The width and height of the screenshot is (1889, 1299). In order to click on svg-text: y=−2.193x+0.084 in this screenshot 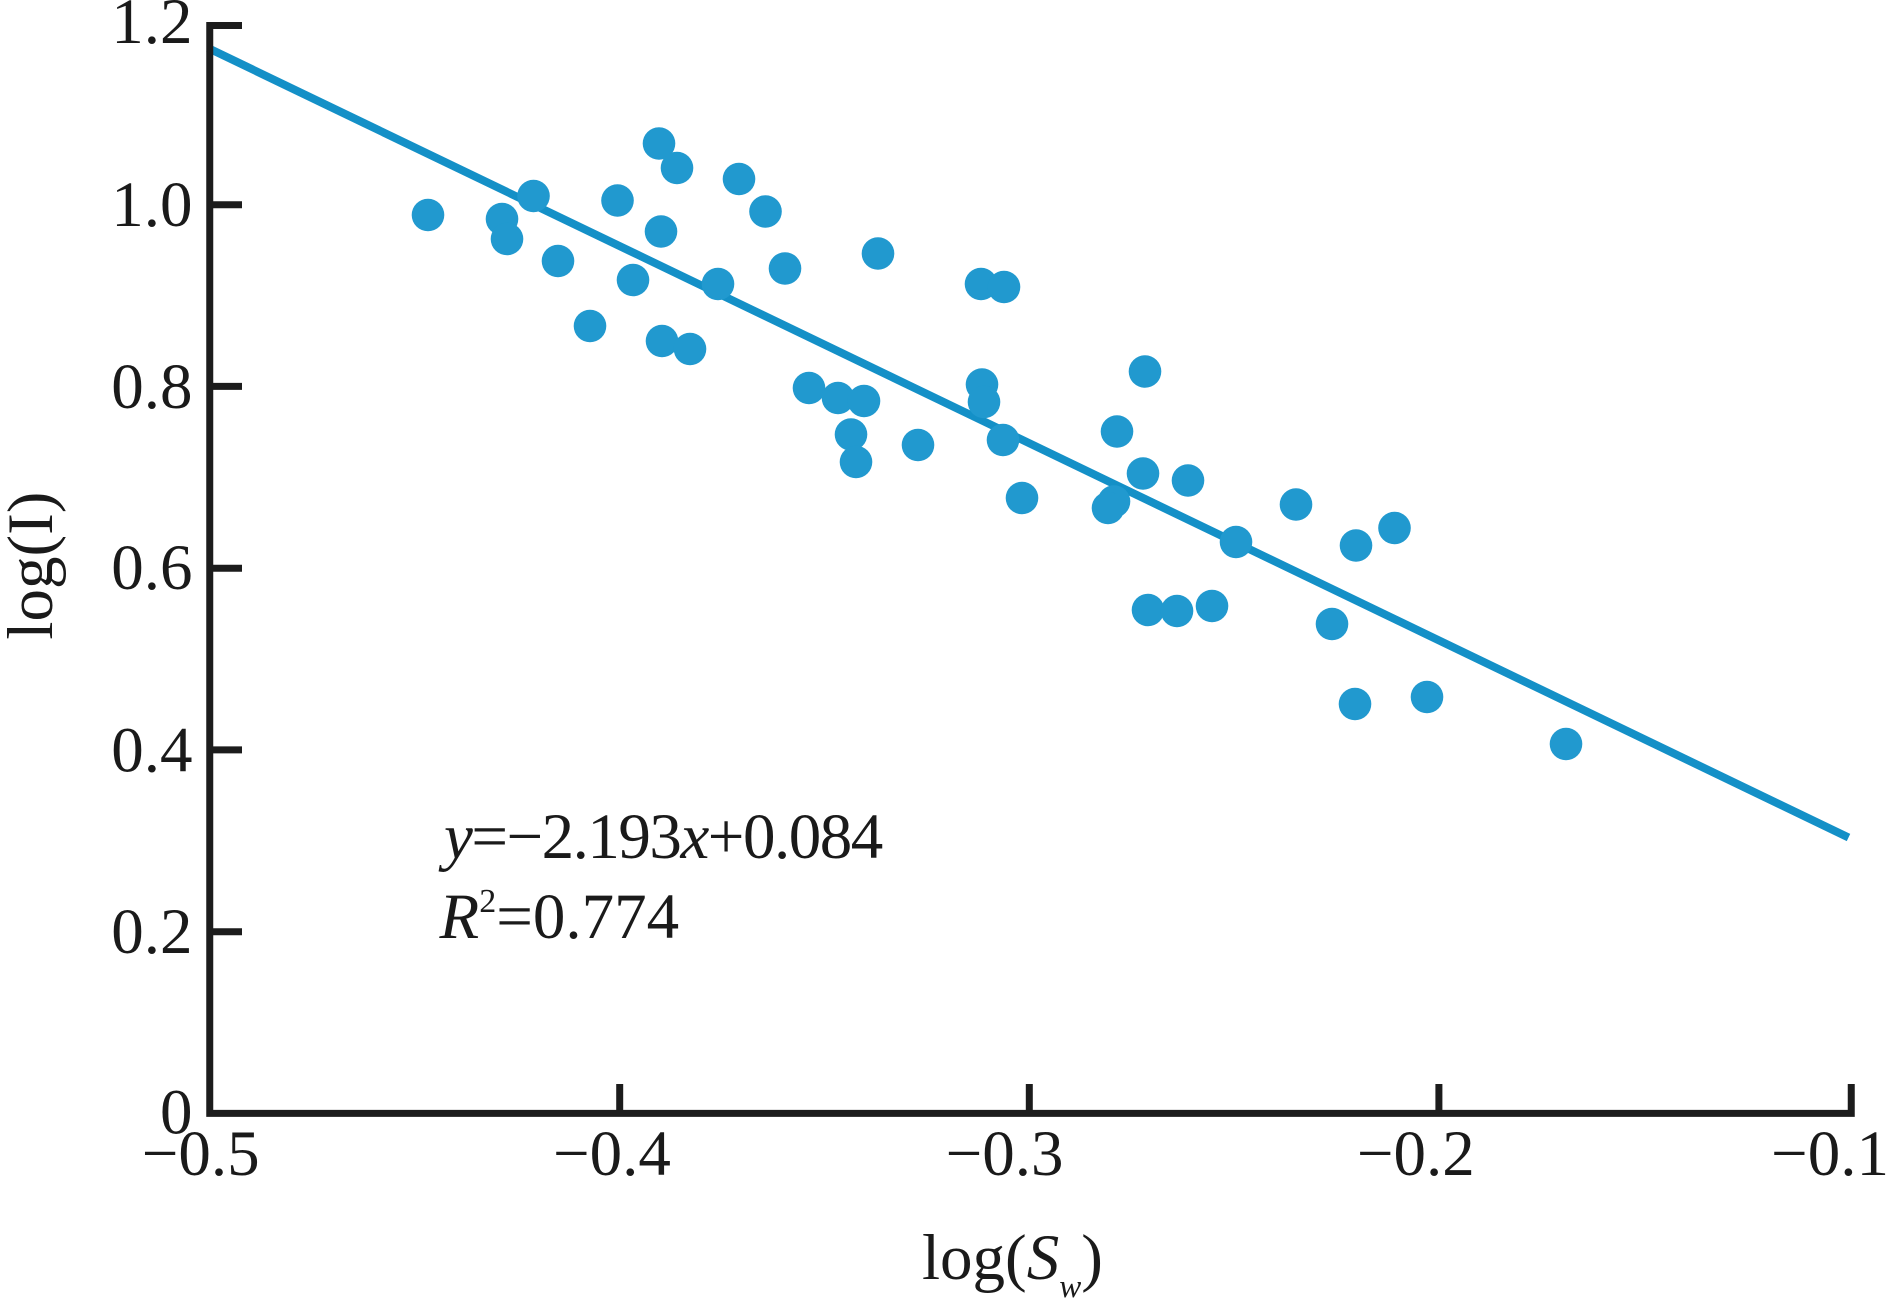, I will do `click(660, 837)`.